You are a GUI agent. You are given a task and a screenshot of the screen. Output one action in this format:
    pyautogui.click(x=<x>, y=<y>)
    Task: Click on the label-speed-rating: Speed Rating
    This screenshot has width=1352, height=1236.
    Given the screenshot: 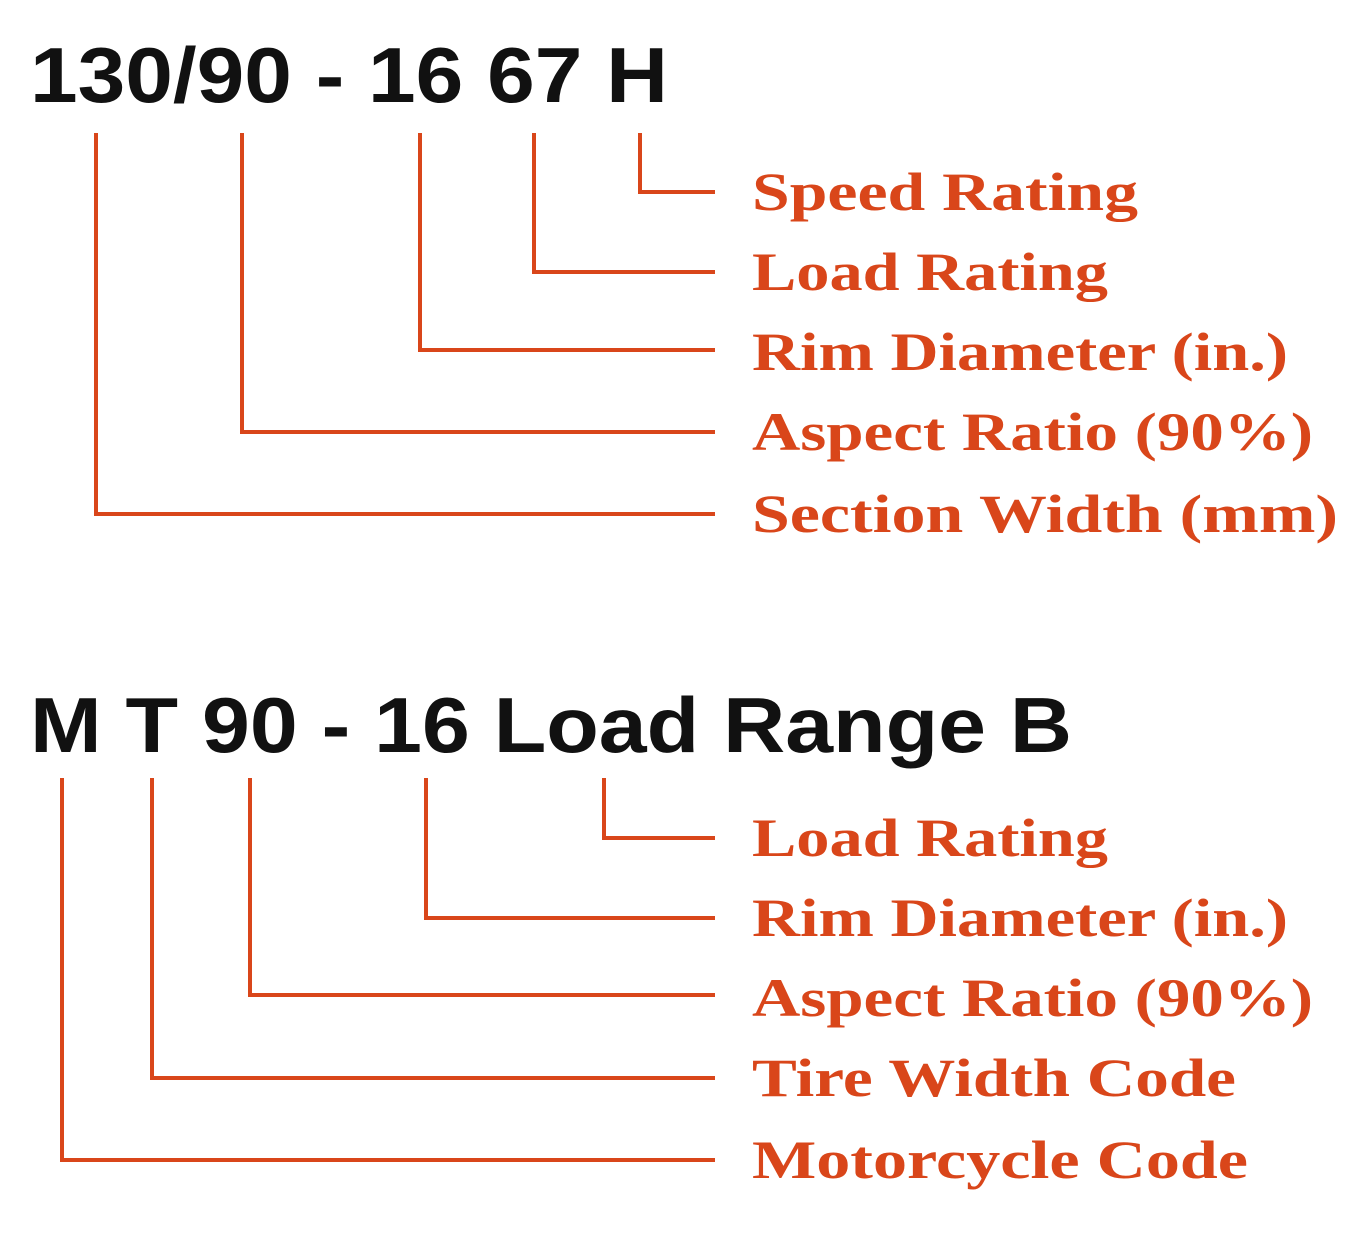 What is the action you would take?
    pyautogui.click(x=945, y=192)
    